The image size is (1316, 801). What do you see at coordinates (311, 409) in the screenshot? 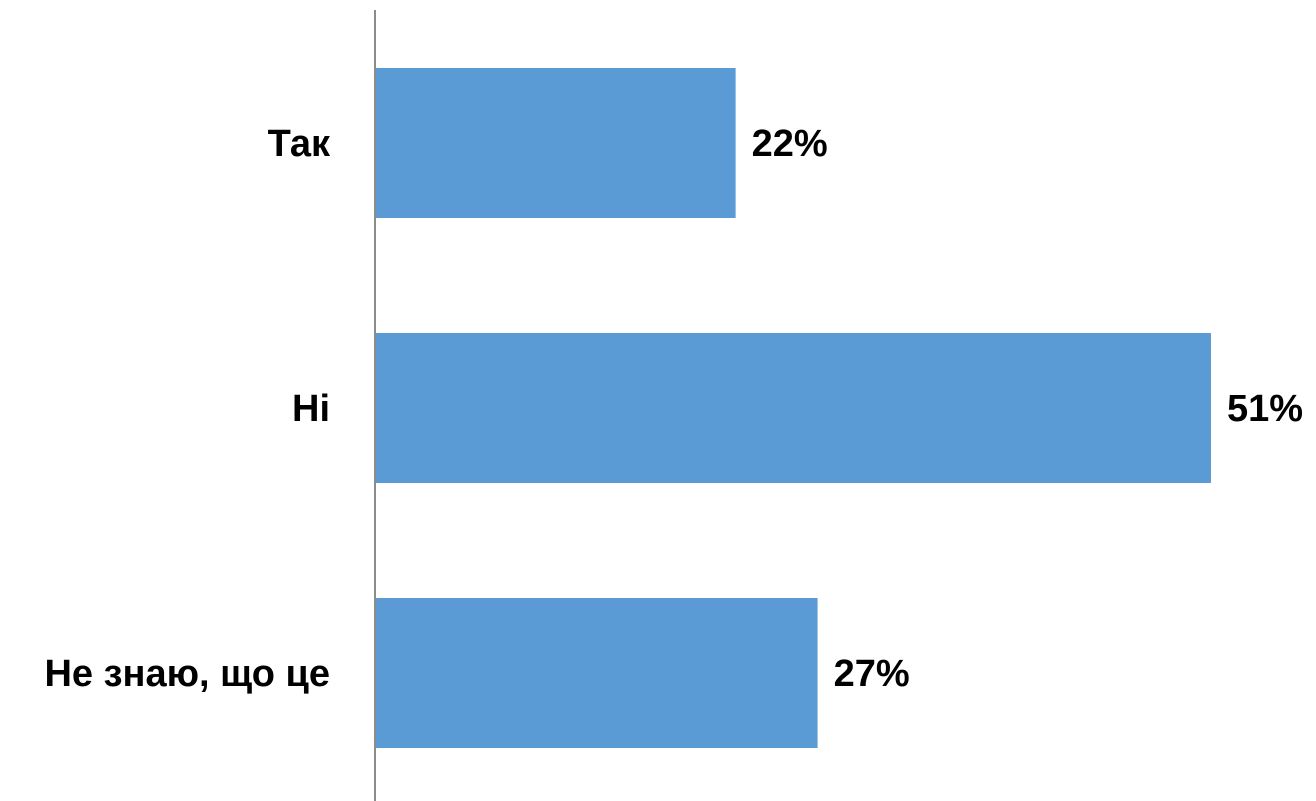
I see `category-label: Ні` at bounding box center [311, 409].